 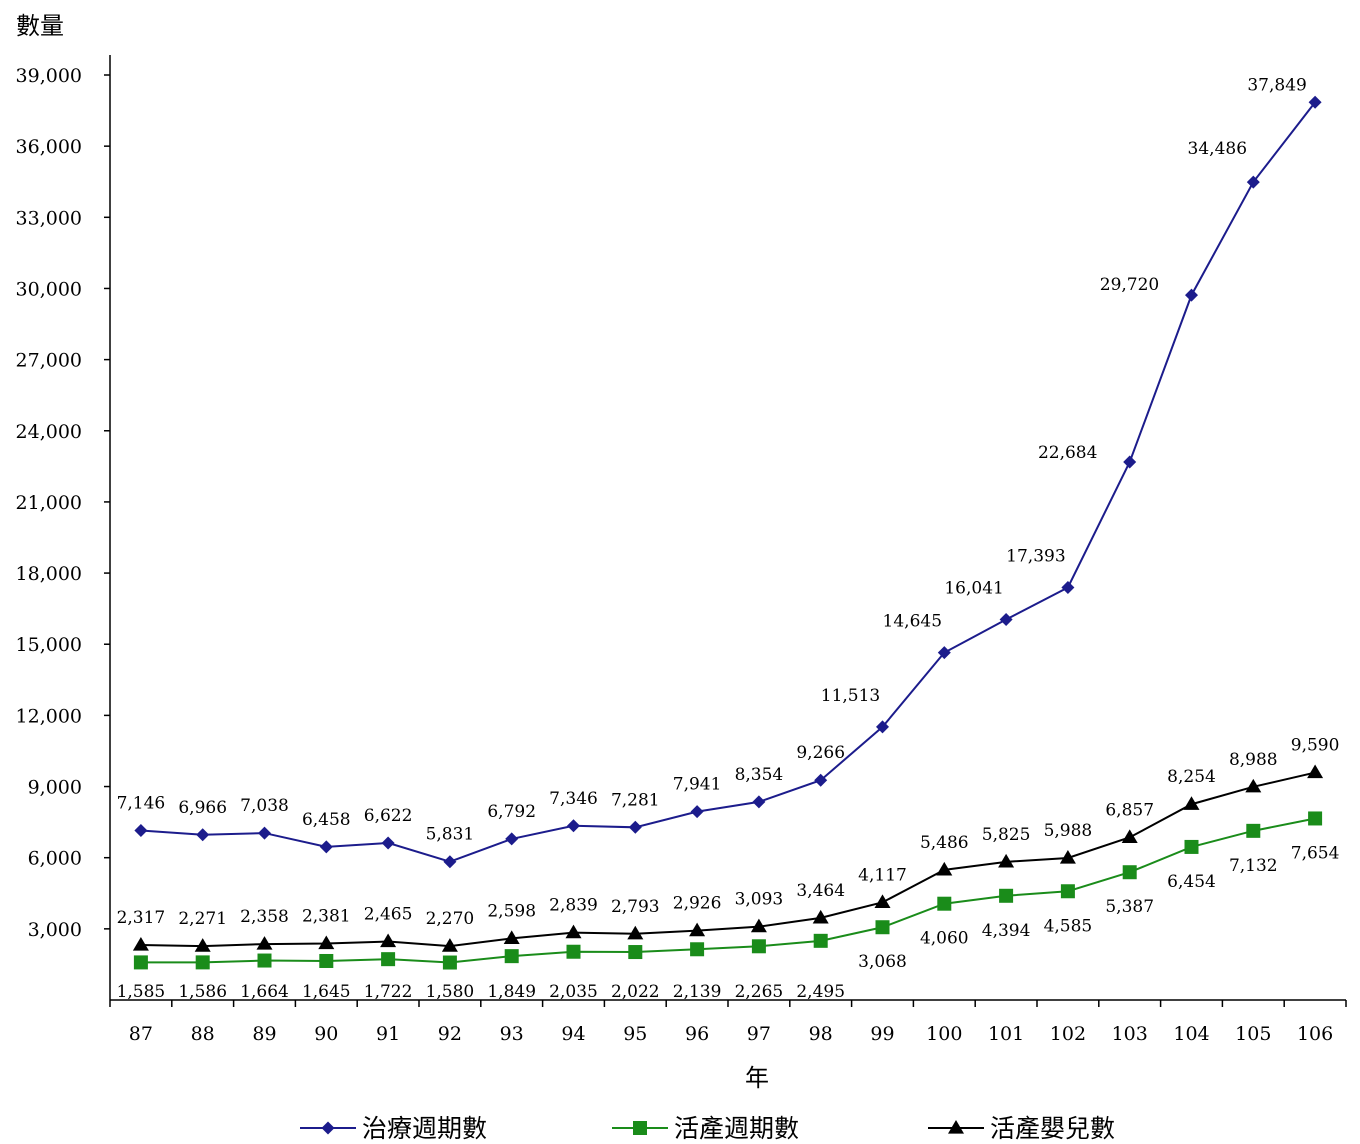 I want to click on y-tick-label: 27,000, so click(x=49, y=361).